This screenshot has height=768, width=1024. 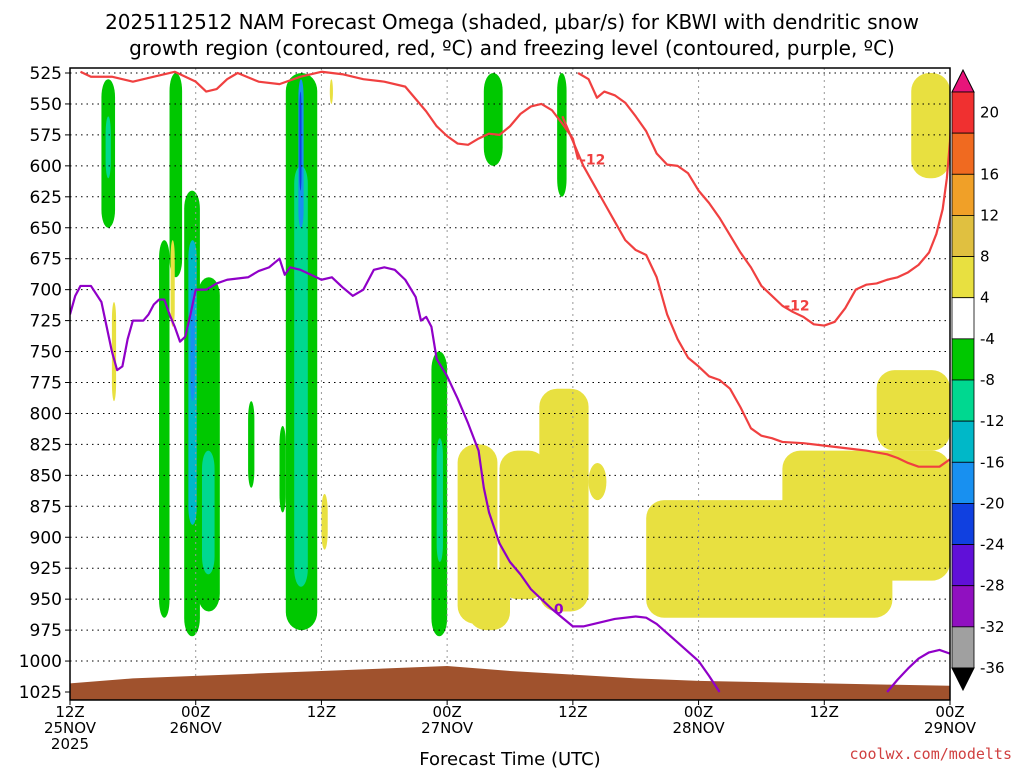 What do you see at coordinates (987, 380) in the screenshot?
I see `colorbar-label-6: -8` at bounding box center [987, 380].